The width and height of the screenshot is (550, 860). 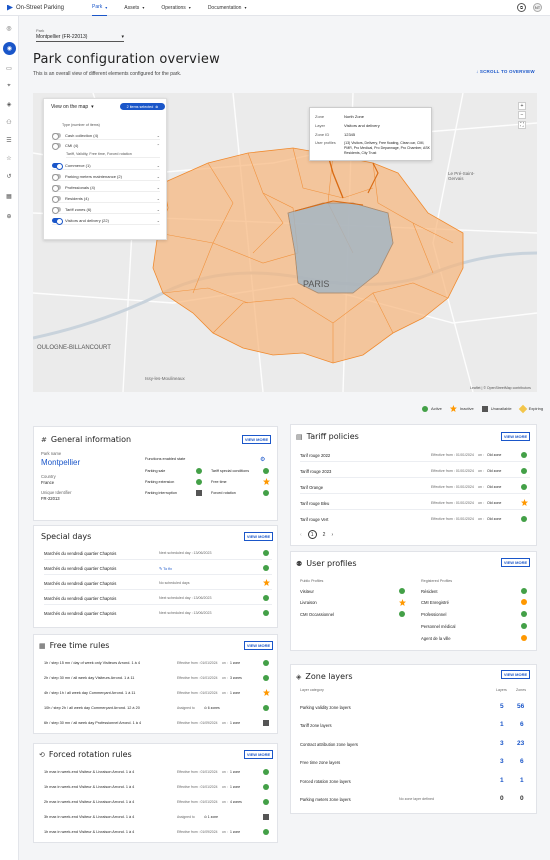 I want to click on sidebar-eye-icon: ◉, so click(x=9, y=48).